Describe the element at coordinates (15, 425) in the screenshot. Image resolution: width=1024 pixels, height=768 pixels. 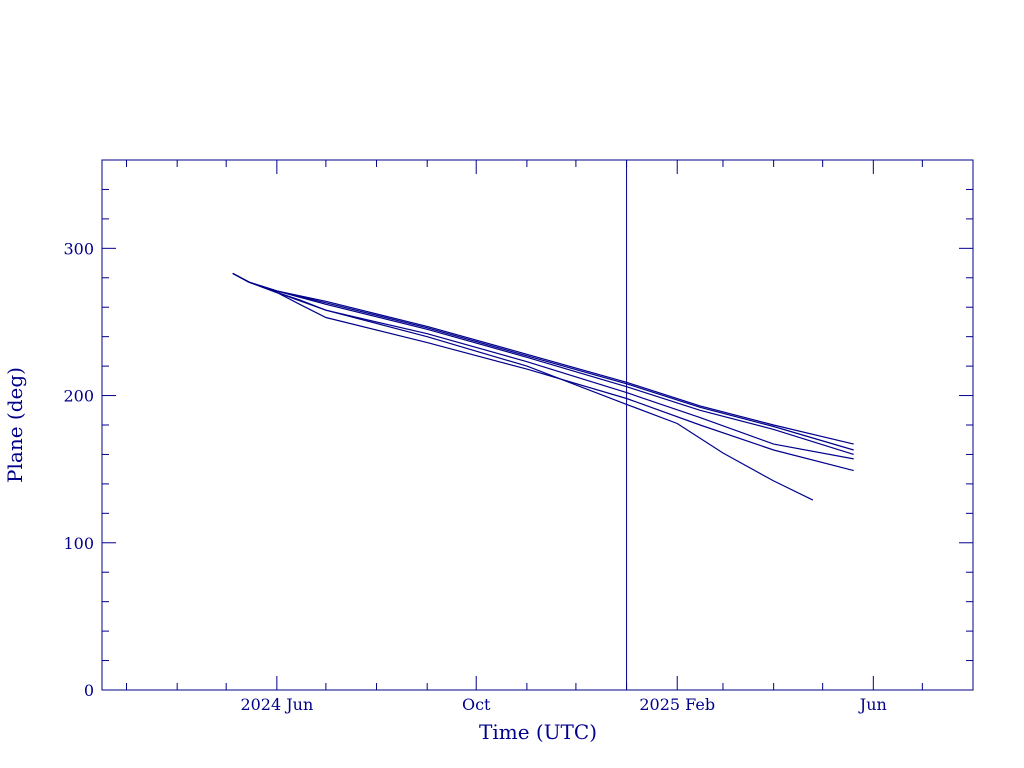
I see `y-axis-label: Plane (deg)` at that location.